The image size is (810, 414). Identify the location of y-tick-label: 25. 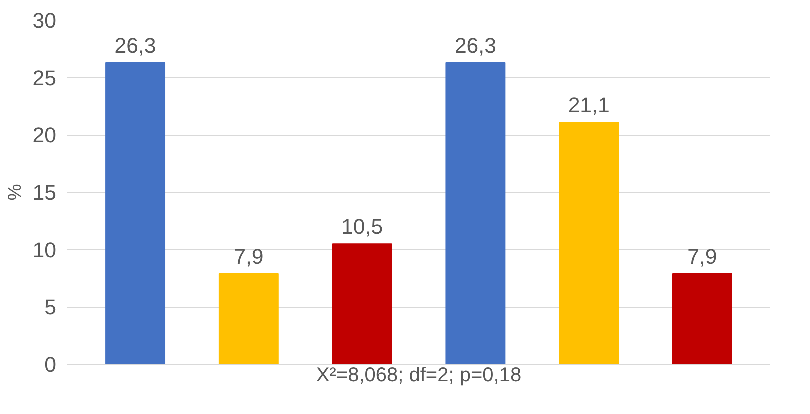
(44, 78).